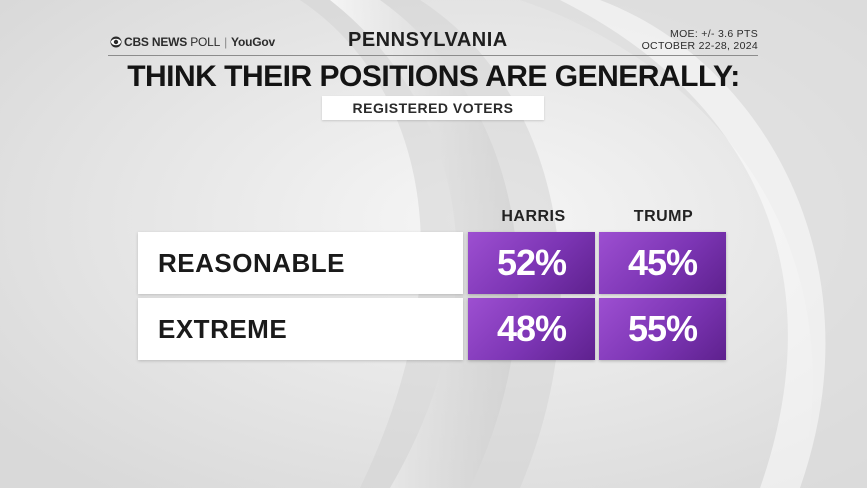 The width and height of the screenshot is (867, 488). I want to click on brand-logo: CBS NEWS POLL | YouGov, so click(192, 42).